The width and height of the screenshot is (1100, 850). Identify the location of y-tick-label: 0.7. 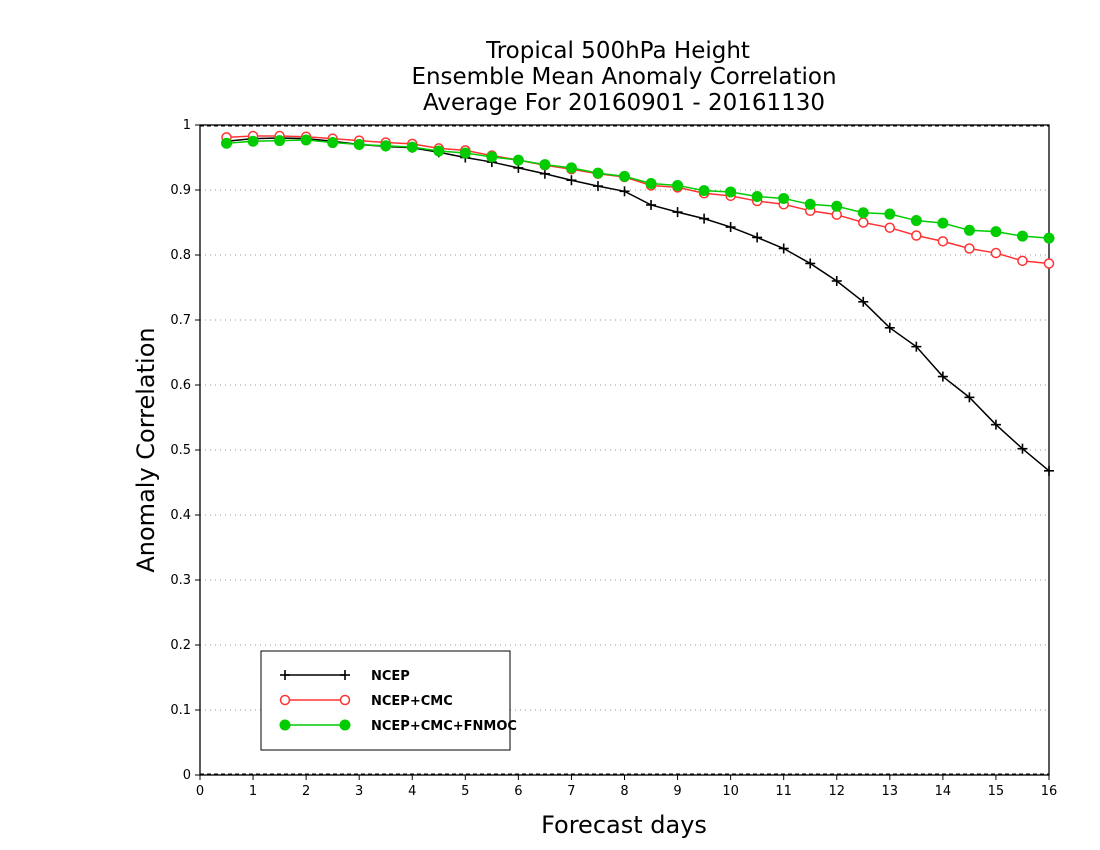
(180, 320).